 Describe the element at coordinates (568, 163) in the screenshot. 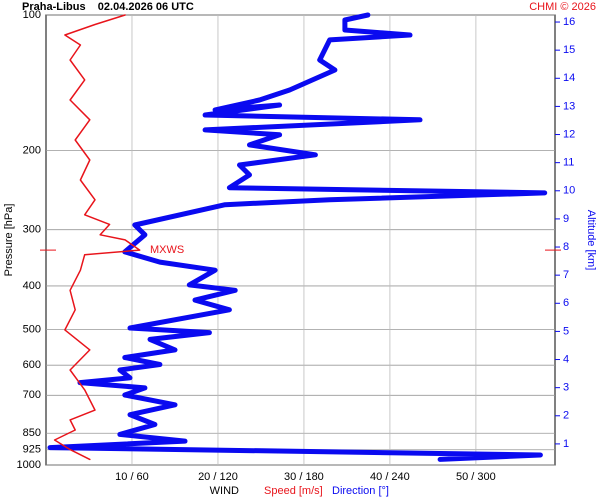

I see `y2-tick-label: 11` at that location.